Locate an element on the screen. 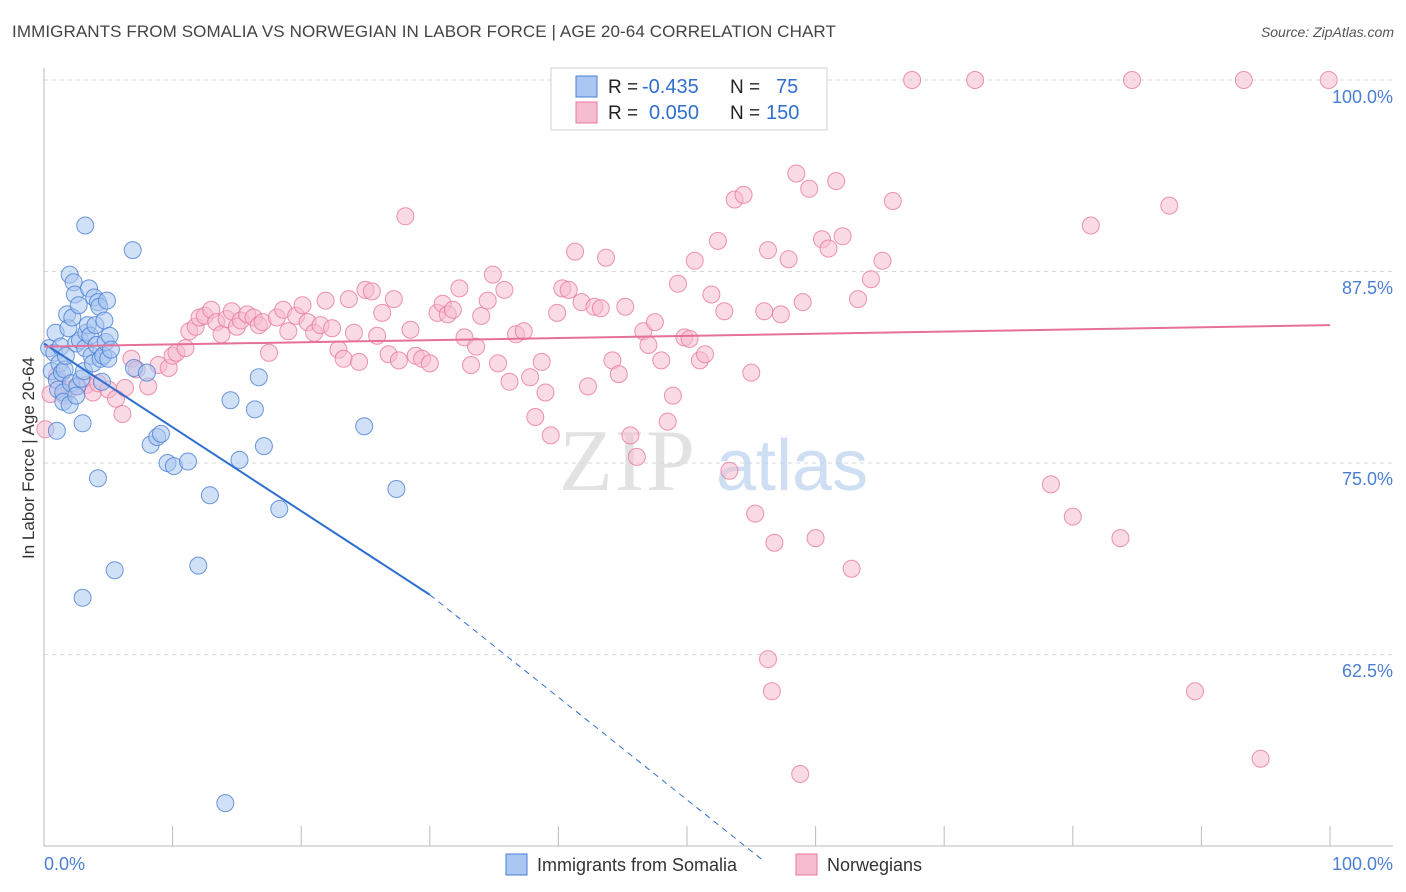  somalia-trend-line is located at coordinates (237, 469).